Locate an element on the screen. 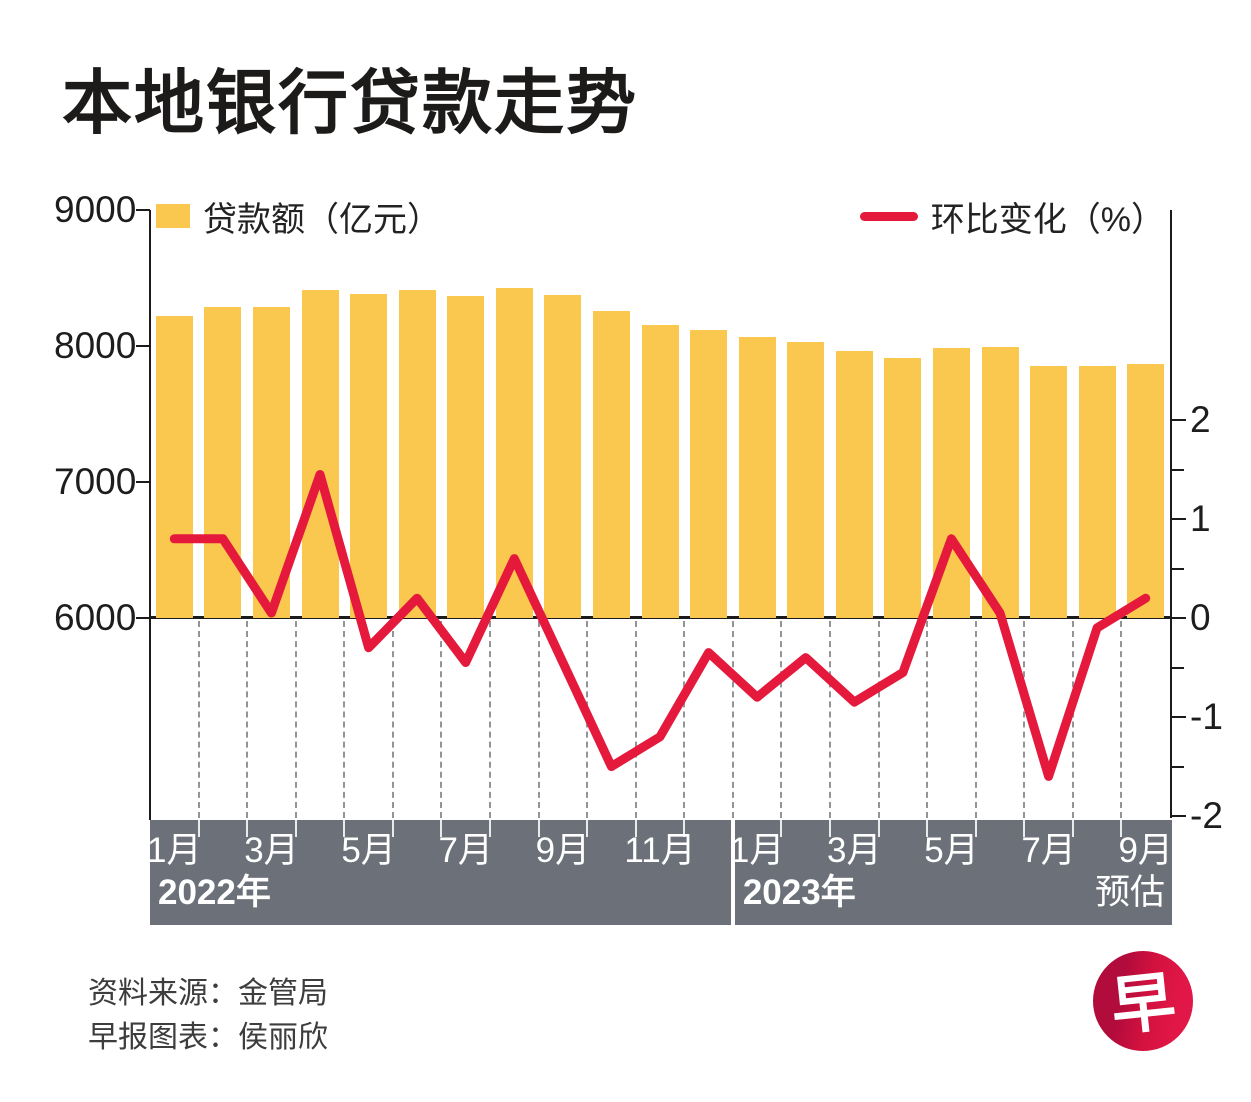 The height and width of the screenshot is (1102, 1251). zaobao-logo: 早 is located at coordinates (1143, 1001).